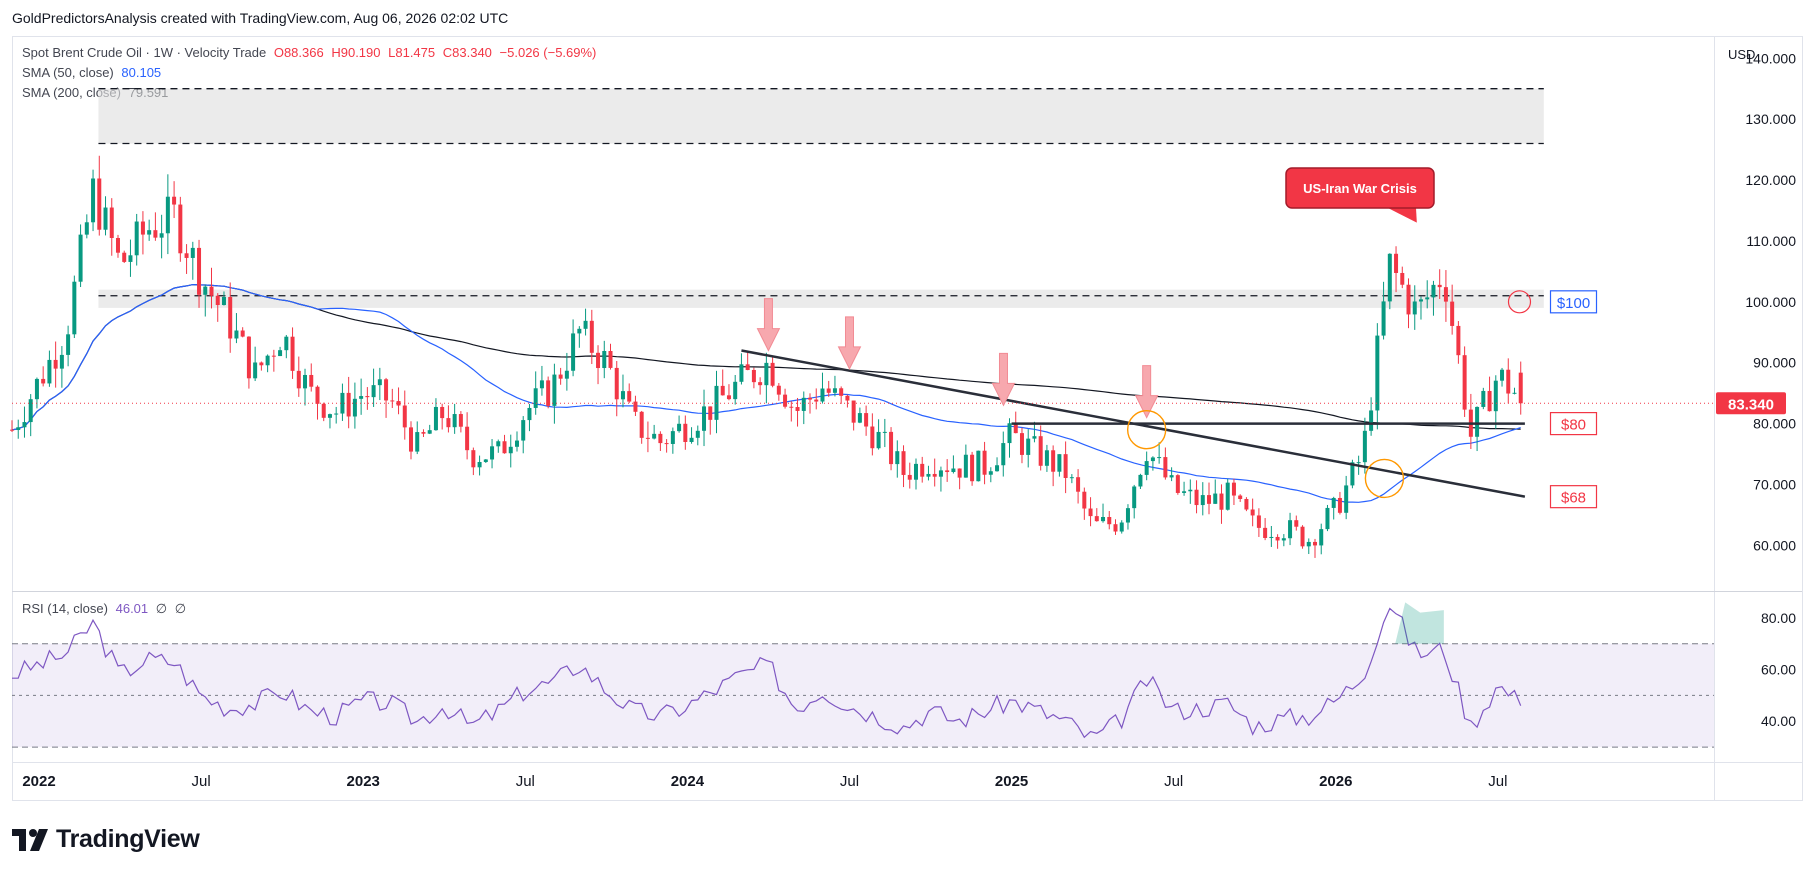  Describe the element at coordinates (1360, 188) in the screenshot. I see `crisis-callout` at that location.